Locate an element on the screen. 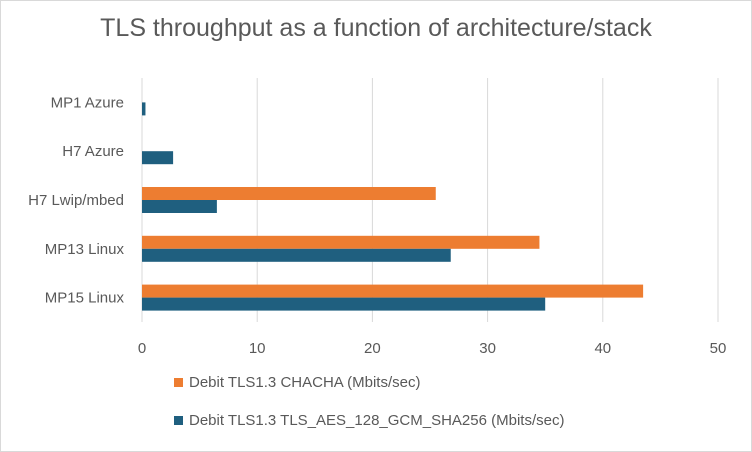 This screenshot has height=452, width=752. legend-swatch-aes is located at coordinates (178, 420).